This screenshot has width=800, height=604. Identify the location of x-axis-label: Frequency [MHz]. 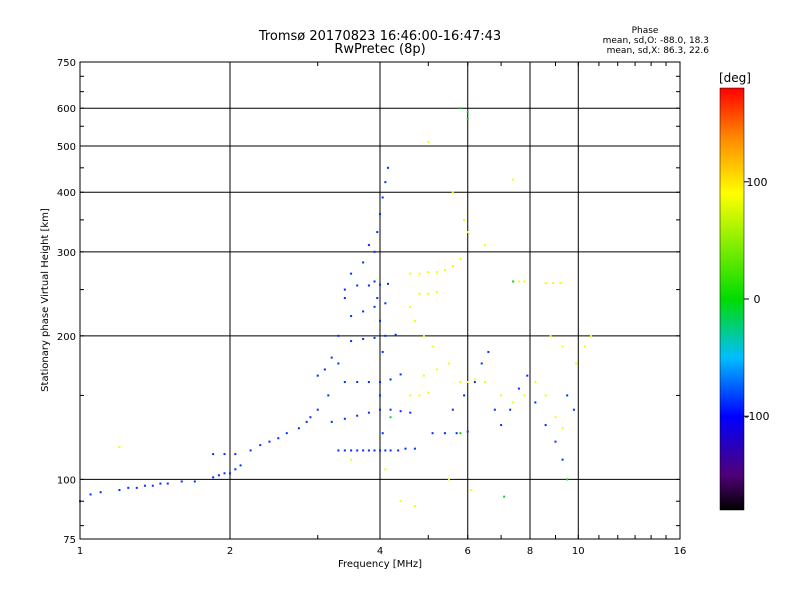
(380, 564).